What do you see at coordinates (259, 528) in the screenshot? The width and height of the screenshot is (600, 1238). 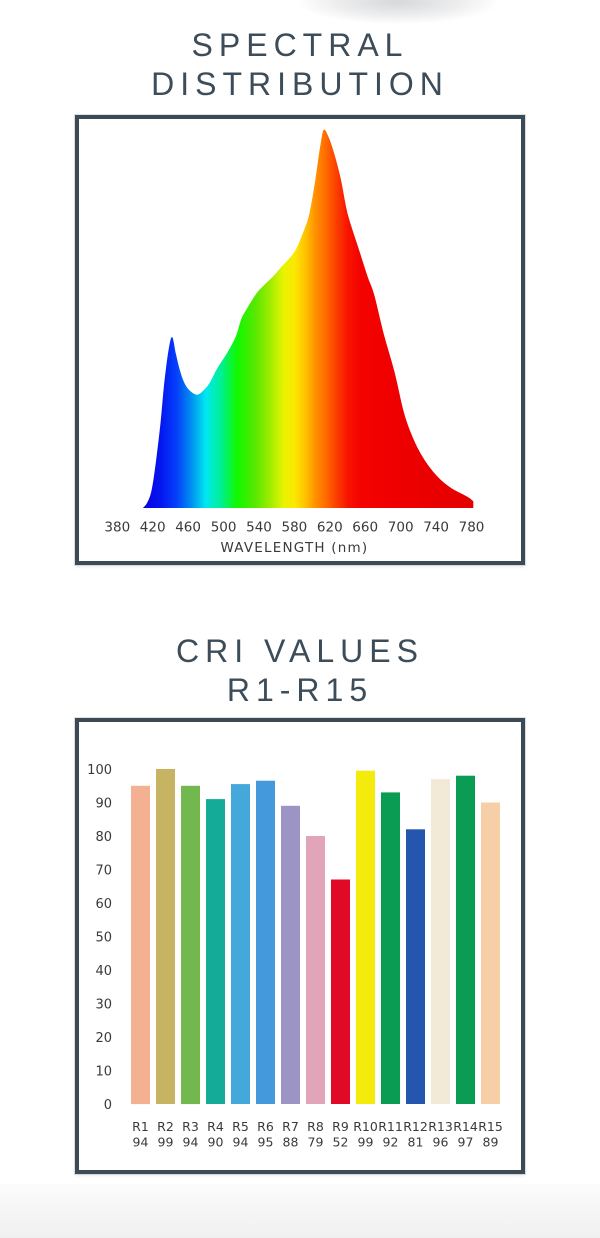 I see `wavelength-tick-label: 540` at bounding box center [259, 528].